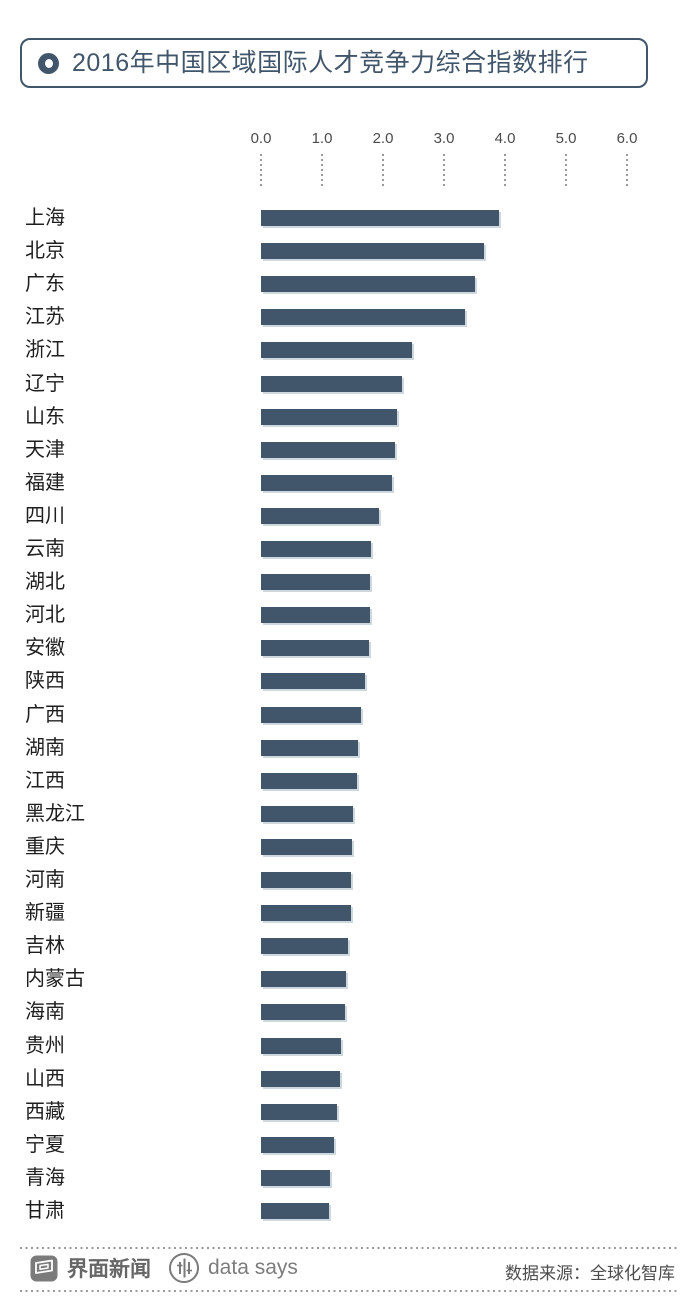 This screenshot has width=700, height=1312. Describe the element at coordinates (184, 1268) in the screenshot. I see `data-says-logo-icon` at that location.